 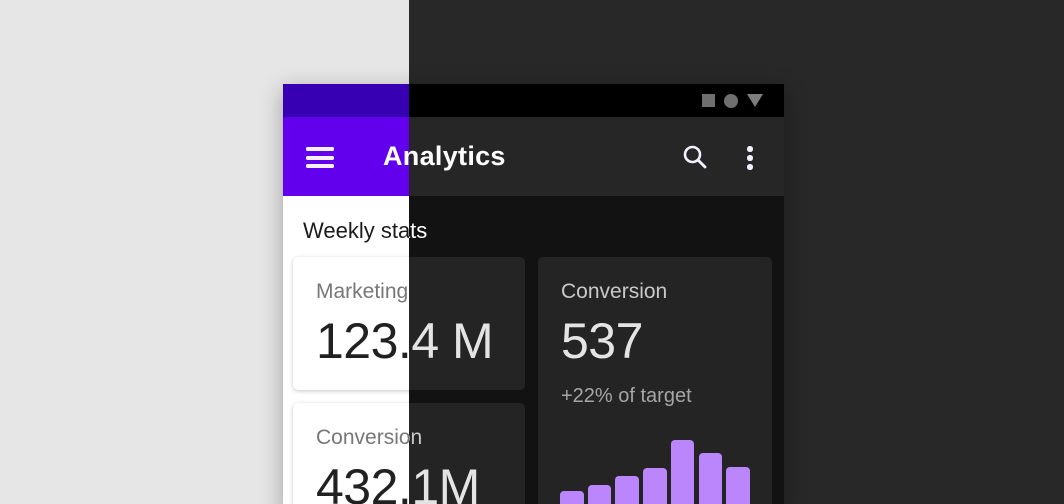 What do you see at coordinates (731, 100) in the screenshot?
I see `circle-icon` at bounding box center [731, 100].